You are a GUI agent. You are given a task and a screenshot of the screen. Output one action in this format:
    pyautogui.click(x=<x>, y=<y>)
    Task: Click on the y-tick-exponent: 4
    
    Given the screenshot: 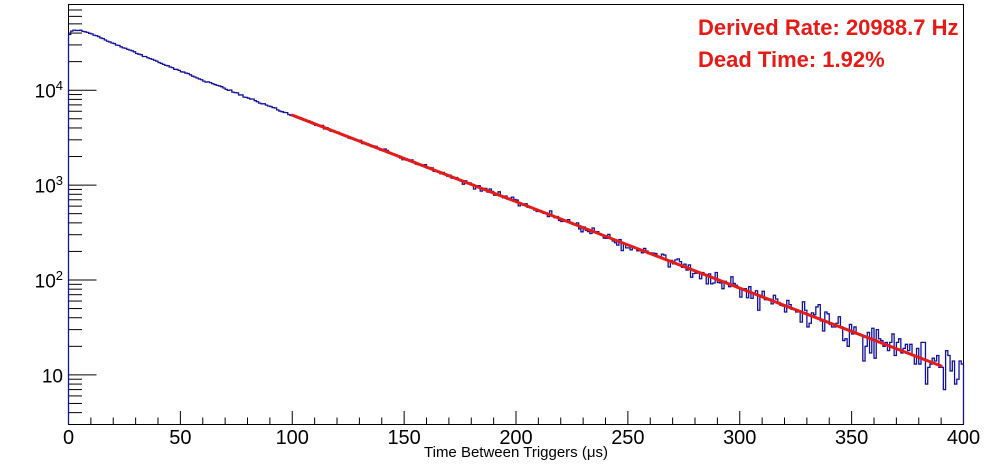 What is the action you would take?
    pyautogui.click(x=59, y=86)
    